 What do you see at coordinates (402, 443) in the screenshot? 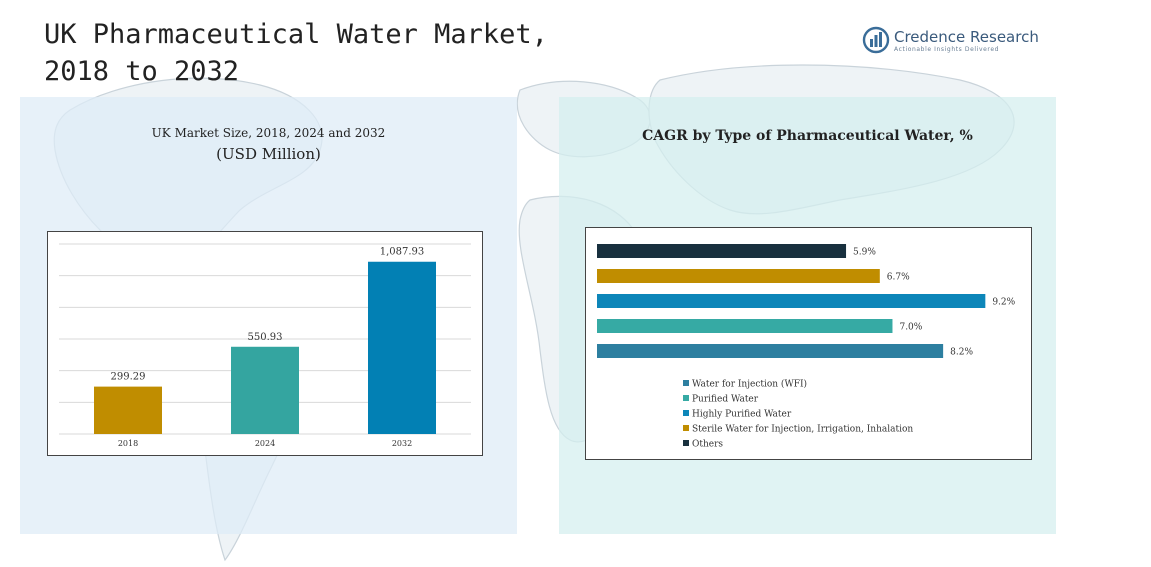
I see `x-tick-label-2032: 2032` at bounding box center [402, 443].